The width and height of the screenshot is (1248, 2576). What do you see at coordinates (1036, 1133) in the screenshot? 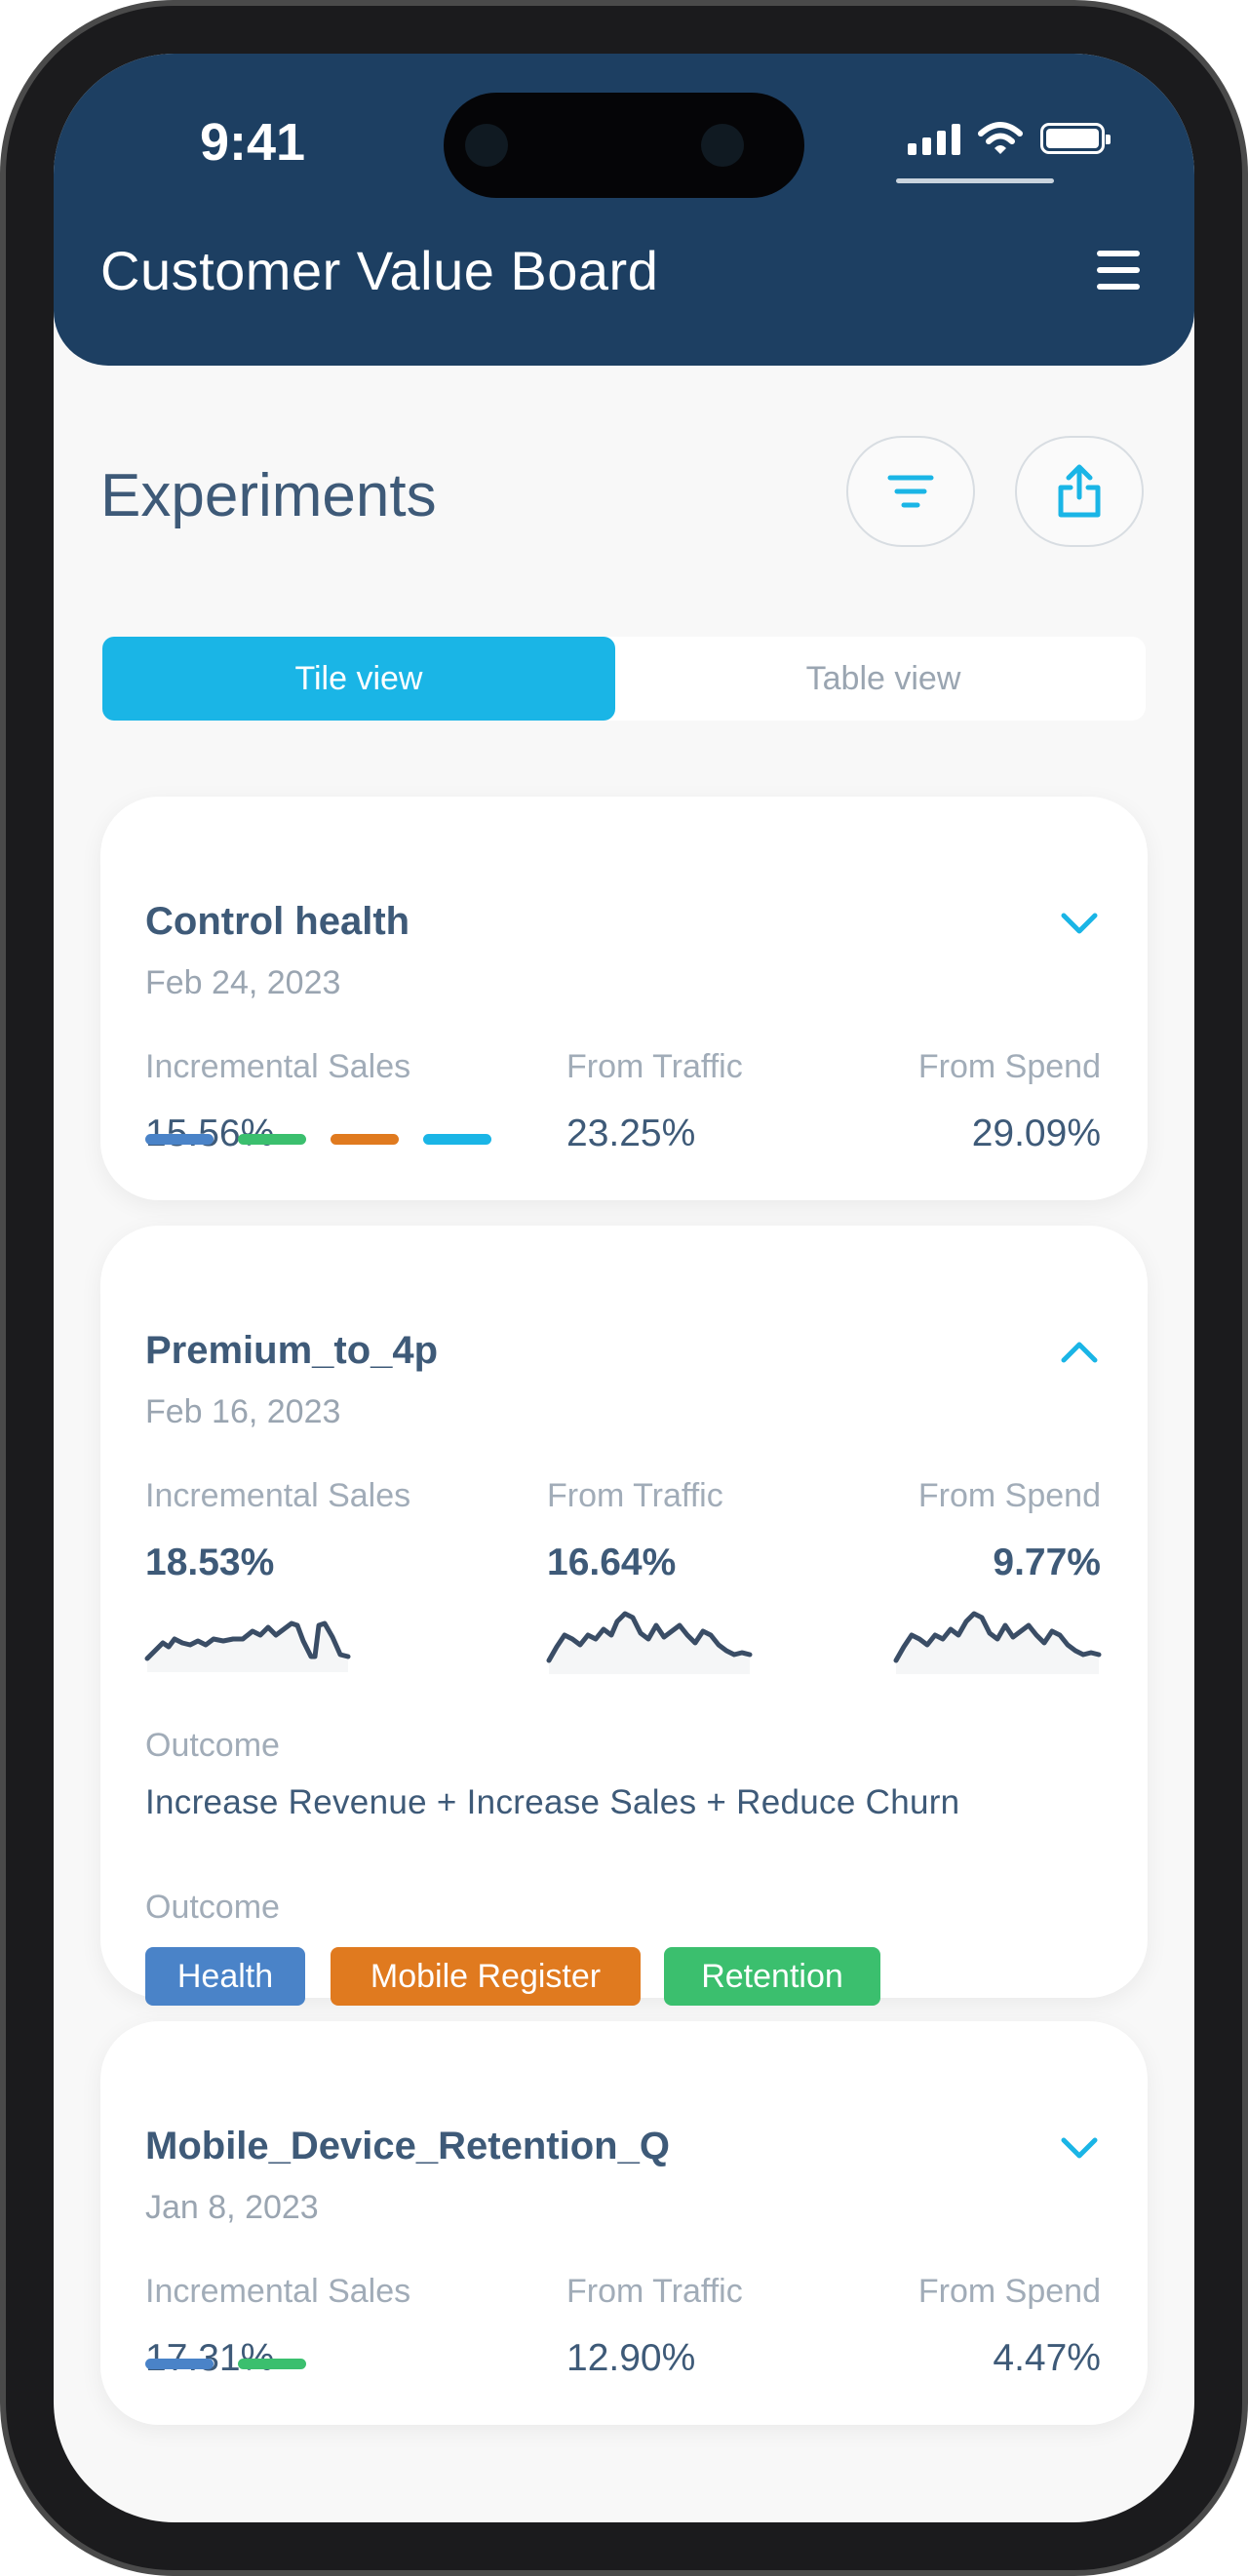
I see `metric-value: 29.09%` at bounding box center [1036, 1133].